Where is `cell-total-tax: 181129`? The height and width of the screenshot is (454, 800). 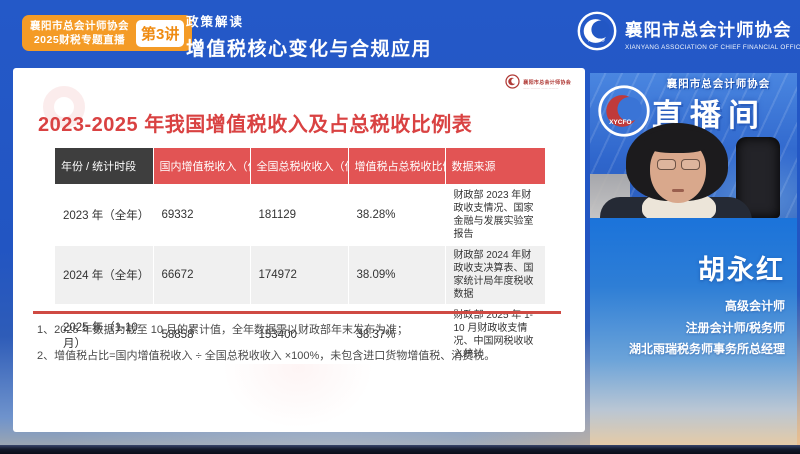 cell-total-tax: 181129 is located at coordinates (299, 214).